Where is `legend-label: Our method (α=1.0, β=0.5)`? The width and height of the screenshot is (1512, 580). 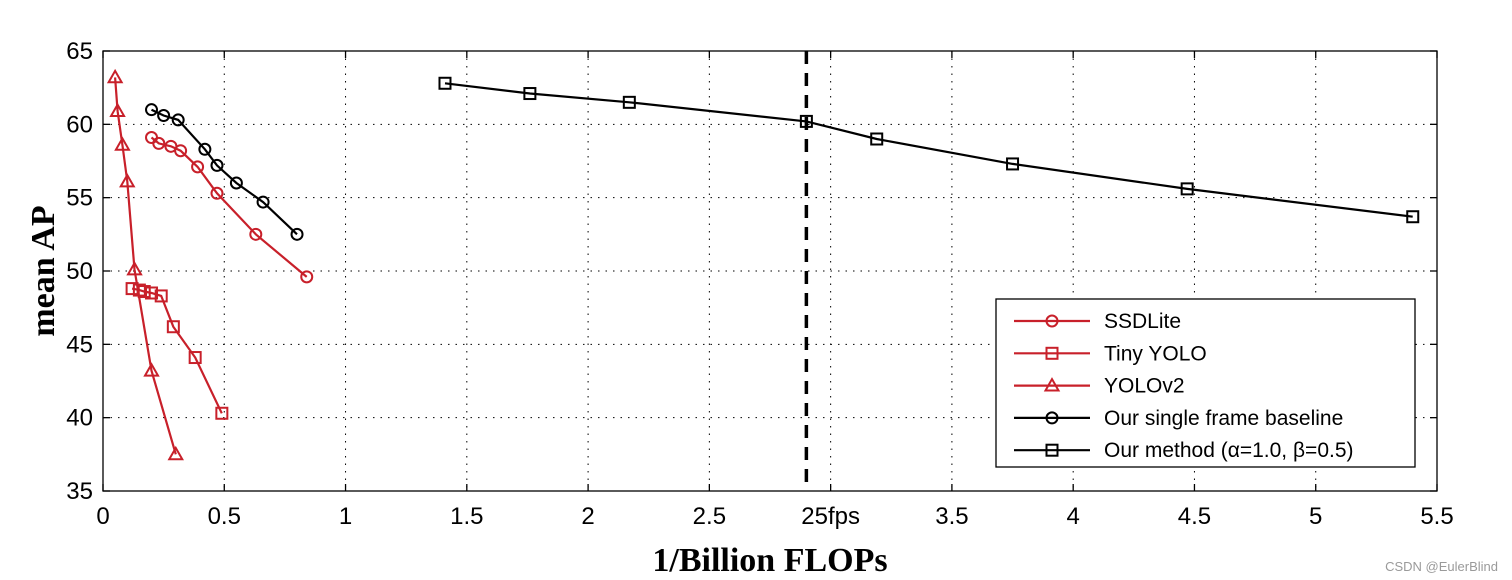
legend-label: Our method (α=1.0, β=0.5) is located at coordinates (1229, 450).